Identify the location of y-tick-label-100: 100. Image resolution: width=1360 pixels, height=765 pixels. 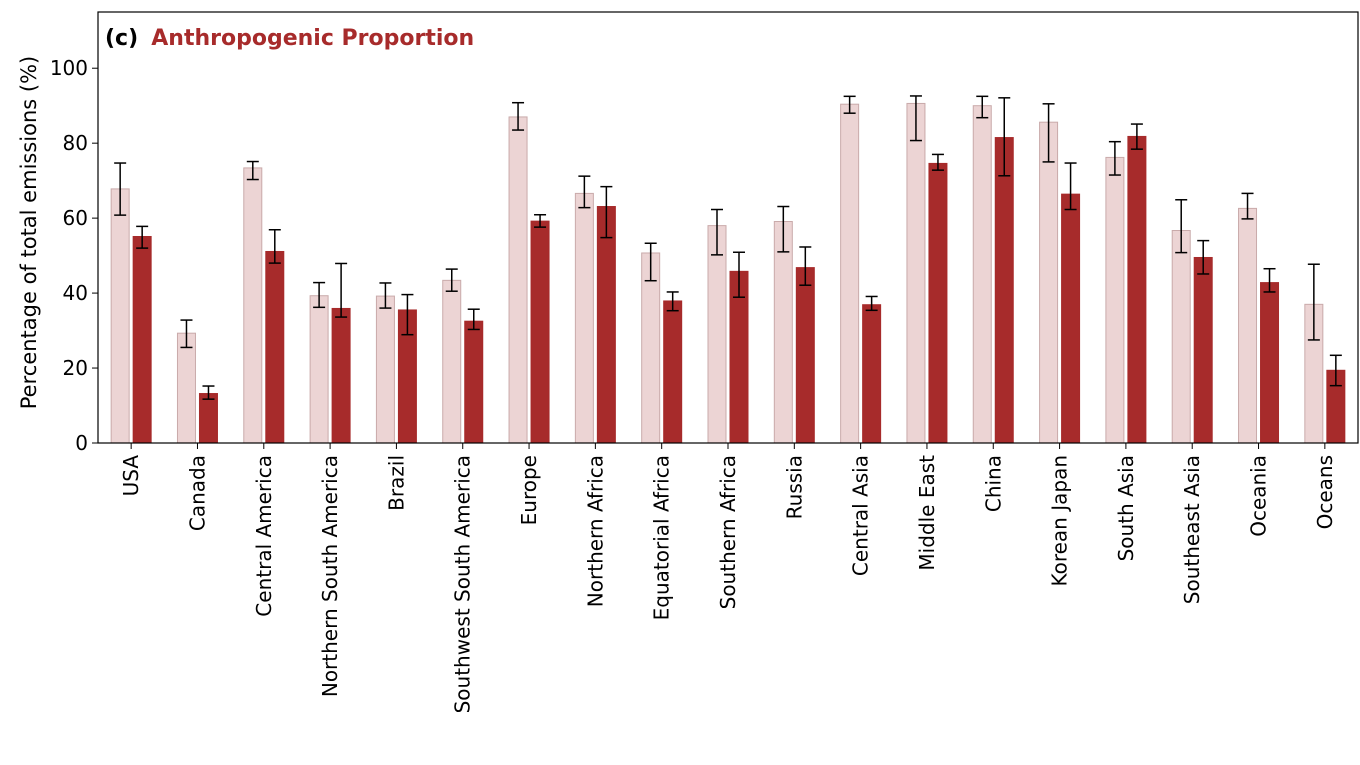
(69, 68).